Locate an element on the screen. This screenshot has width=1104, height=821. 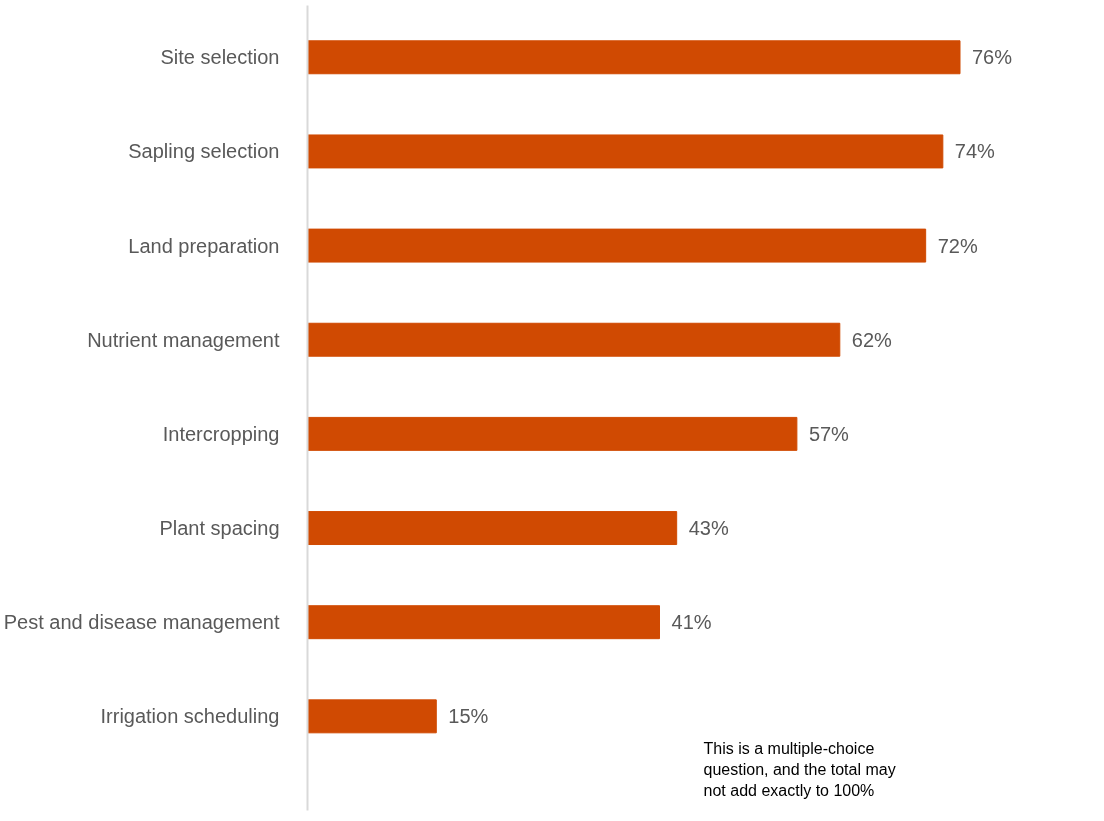
y-tick-label: Plant spacing is located at coordinates (219, 528).